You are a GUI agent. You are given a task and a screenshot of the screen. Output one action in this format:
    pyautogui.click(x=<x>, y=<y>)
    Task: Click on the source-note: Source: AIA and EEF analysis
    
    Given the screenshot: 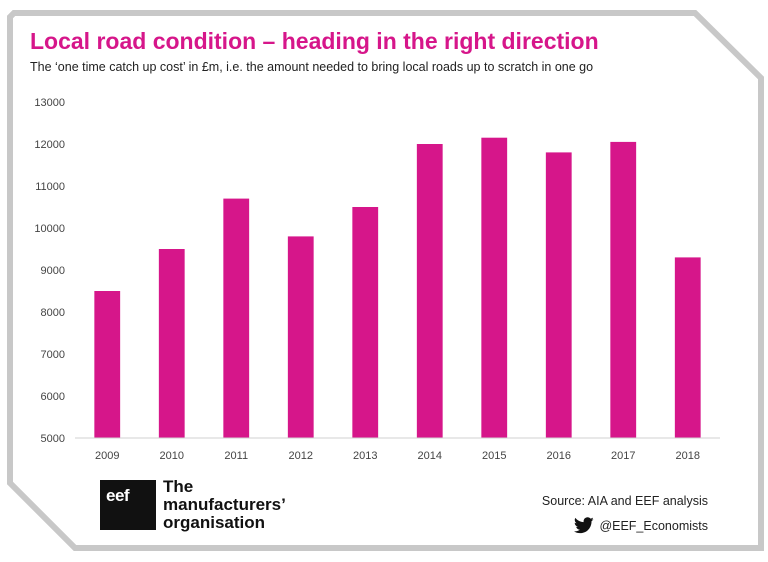 What is the action you would take?
    pyautogui.click(x=624, y=501)
    